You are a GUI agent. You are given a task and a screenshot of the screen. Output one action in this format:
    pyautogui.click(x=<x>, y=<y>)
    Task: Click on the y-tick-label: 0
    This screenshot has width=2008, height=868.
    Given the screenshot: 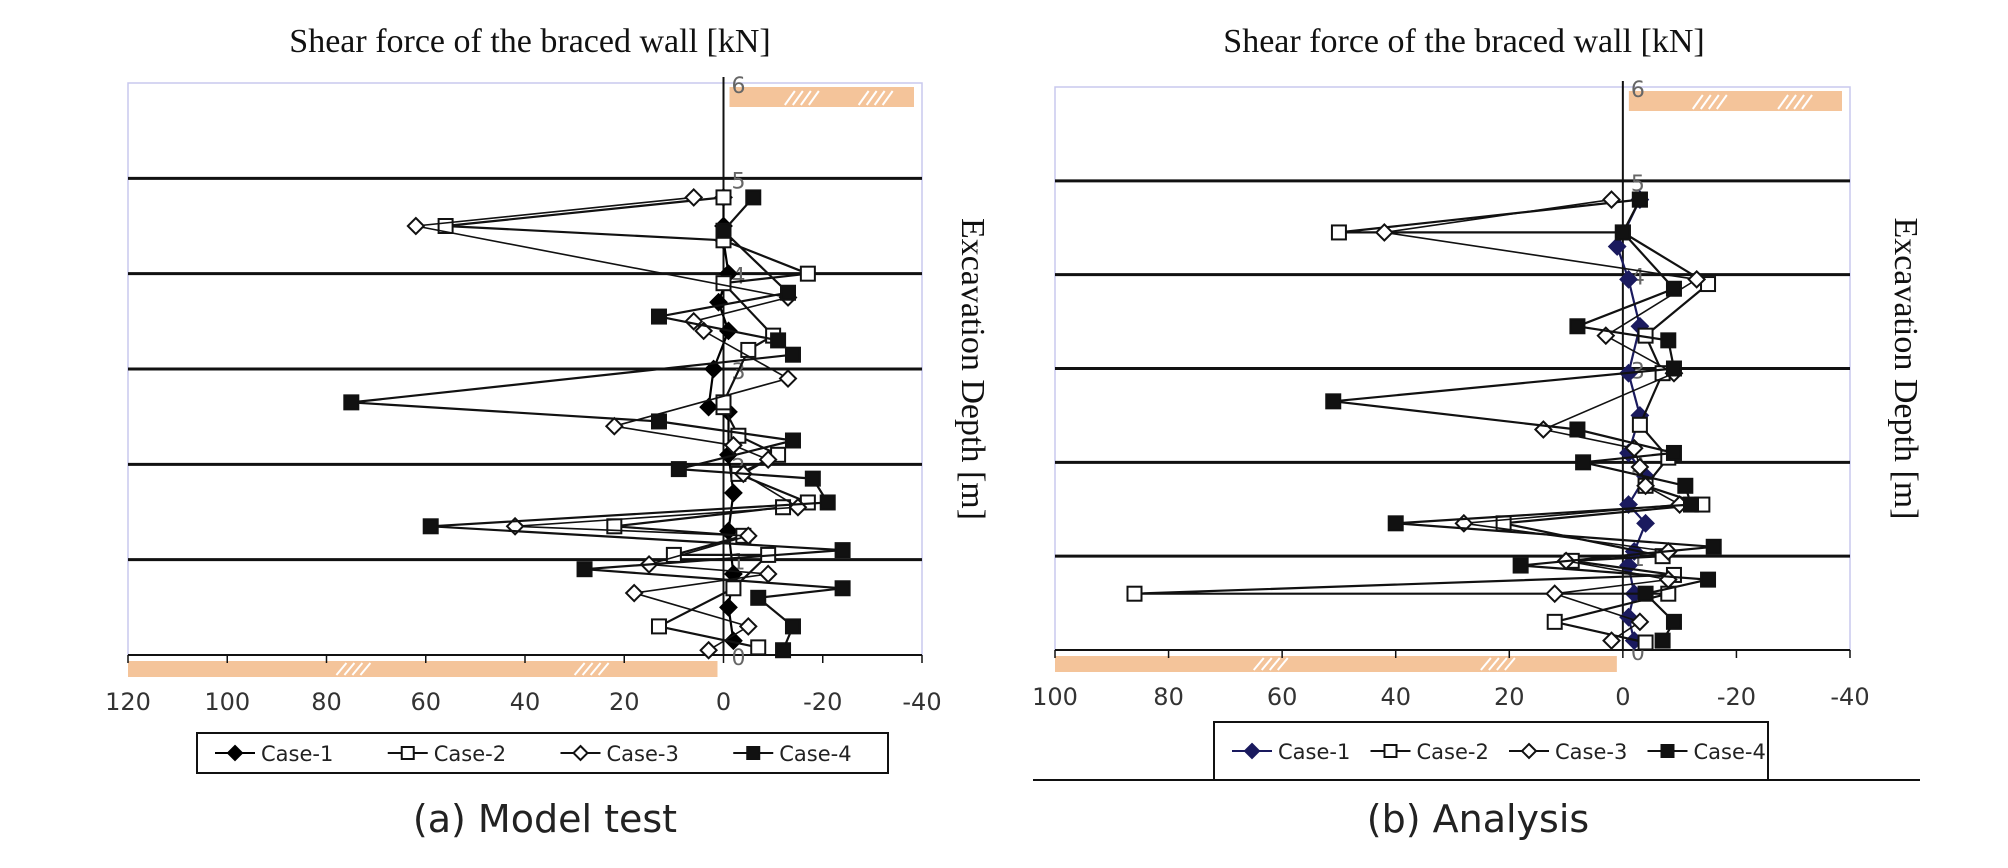 What is the action you would take?
    pyautogui.click(x=739, y=658)
    